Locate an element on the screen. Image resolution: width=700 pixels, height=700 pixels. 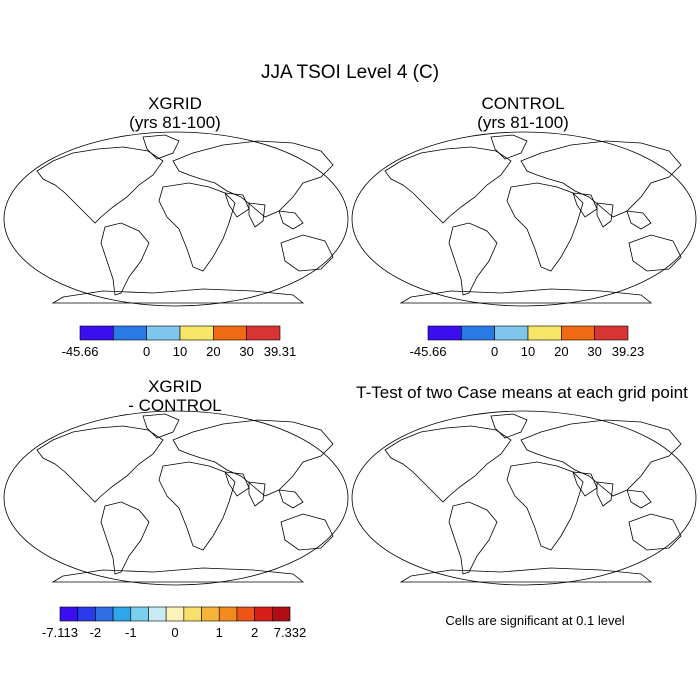
colorbar-label: 39.31 is located at coordinates (280, 351).